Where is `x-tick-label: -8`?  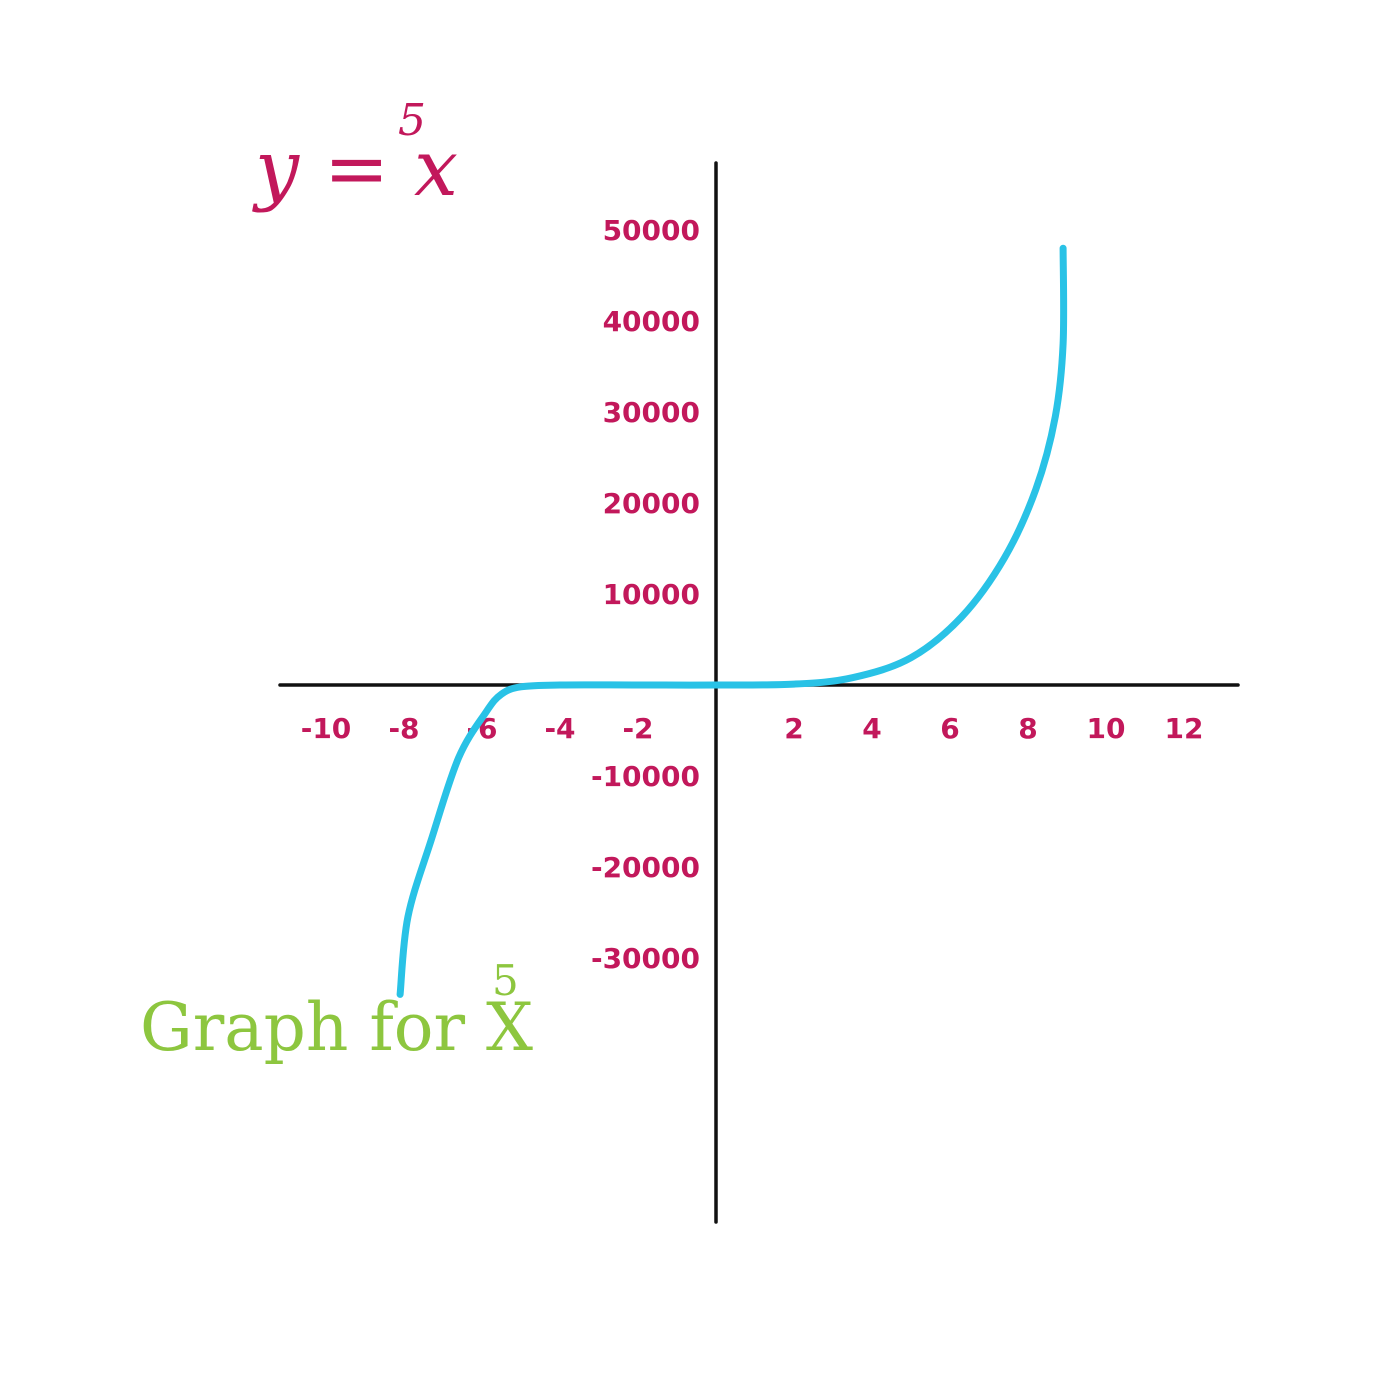
x-tick-label: -8 is located at coordinates (403, 728).